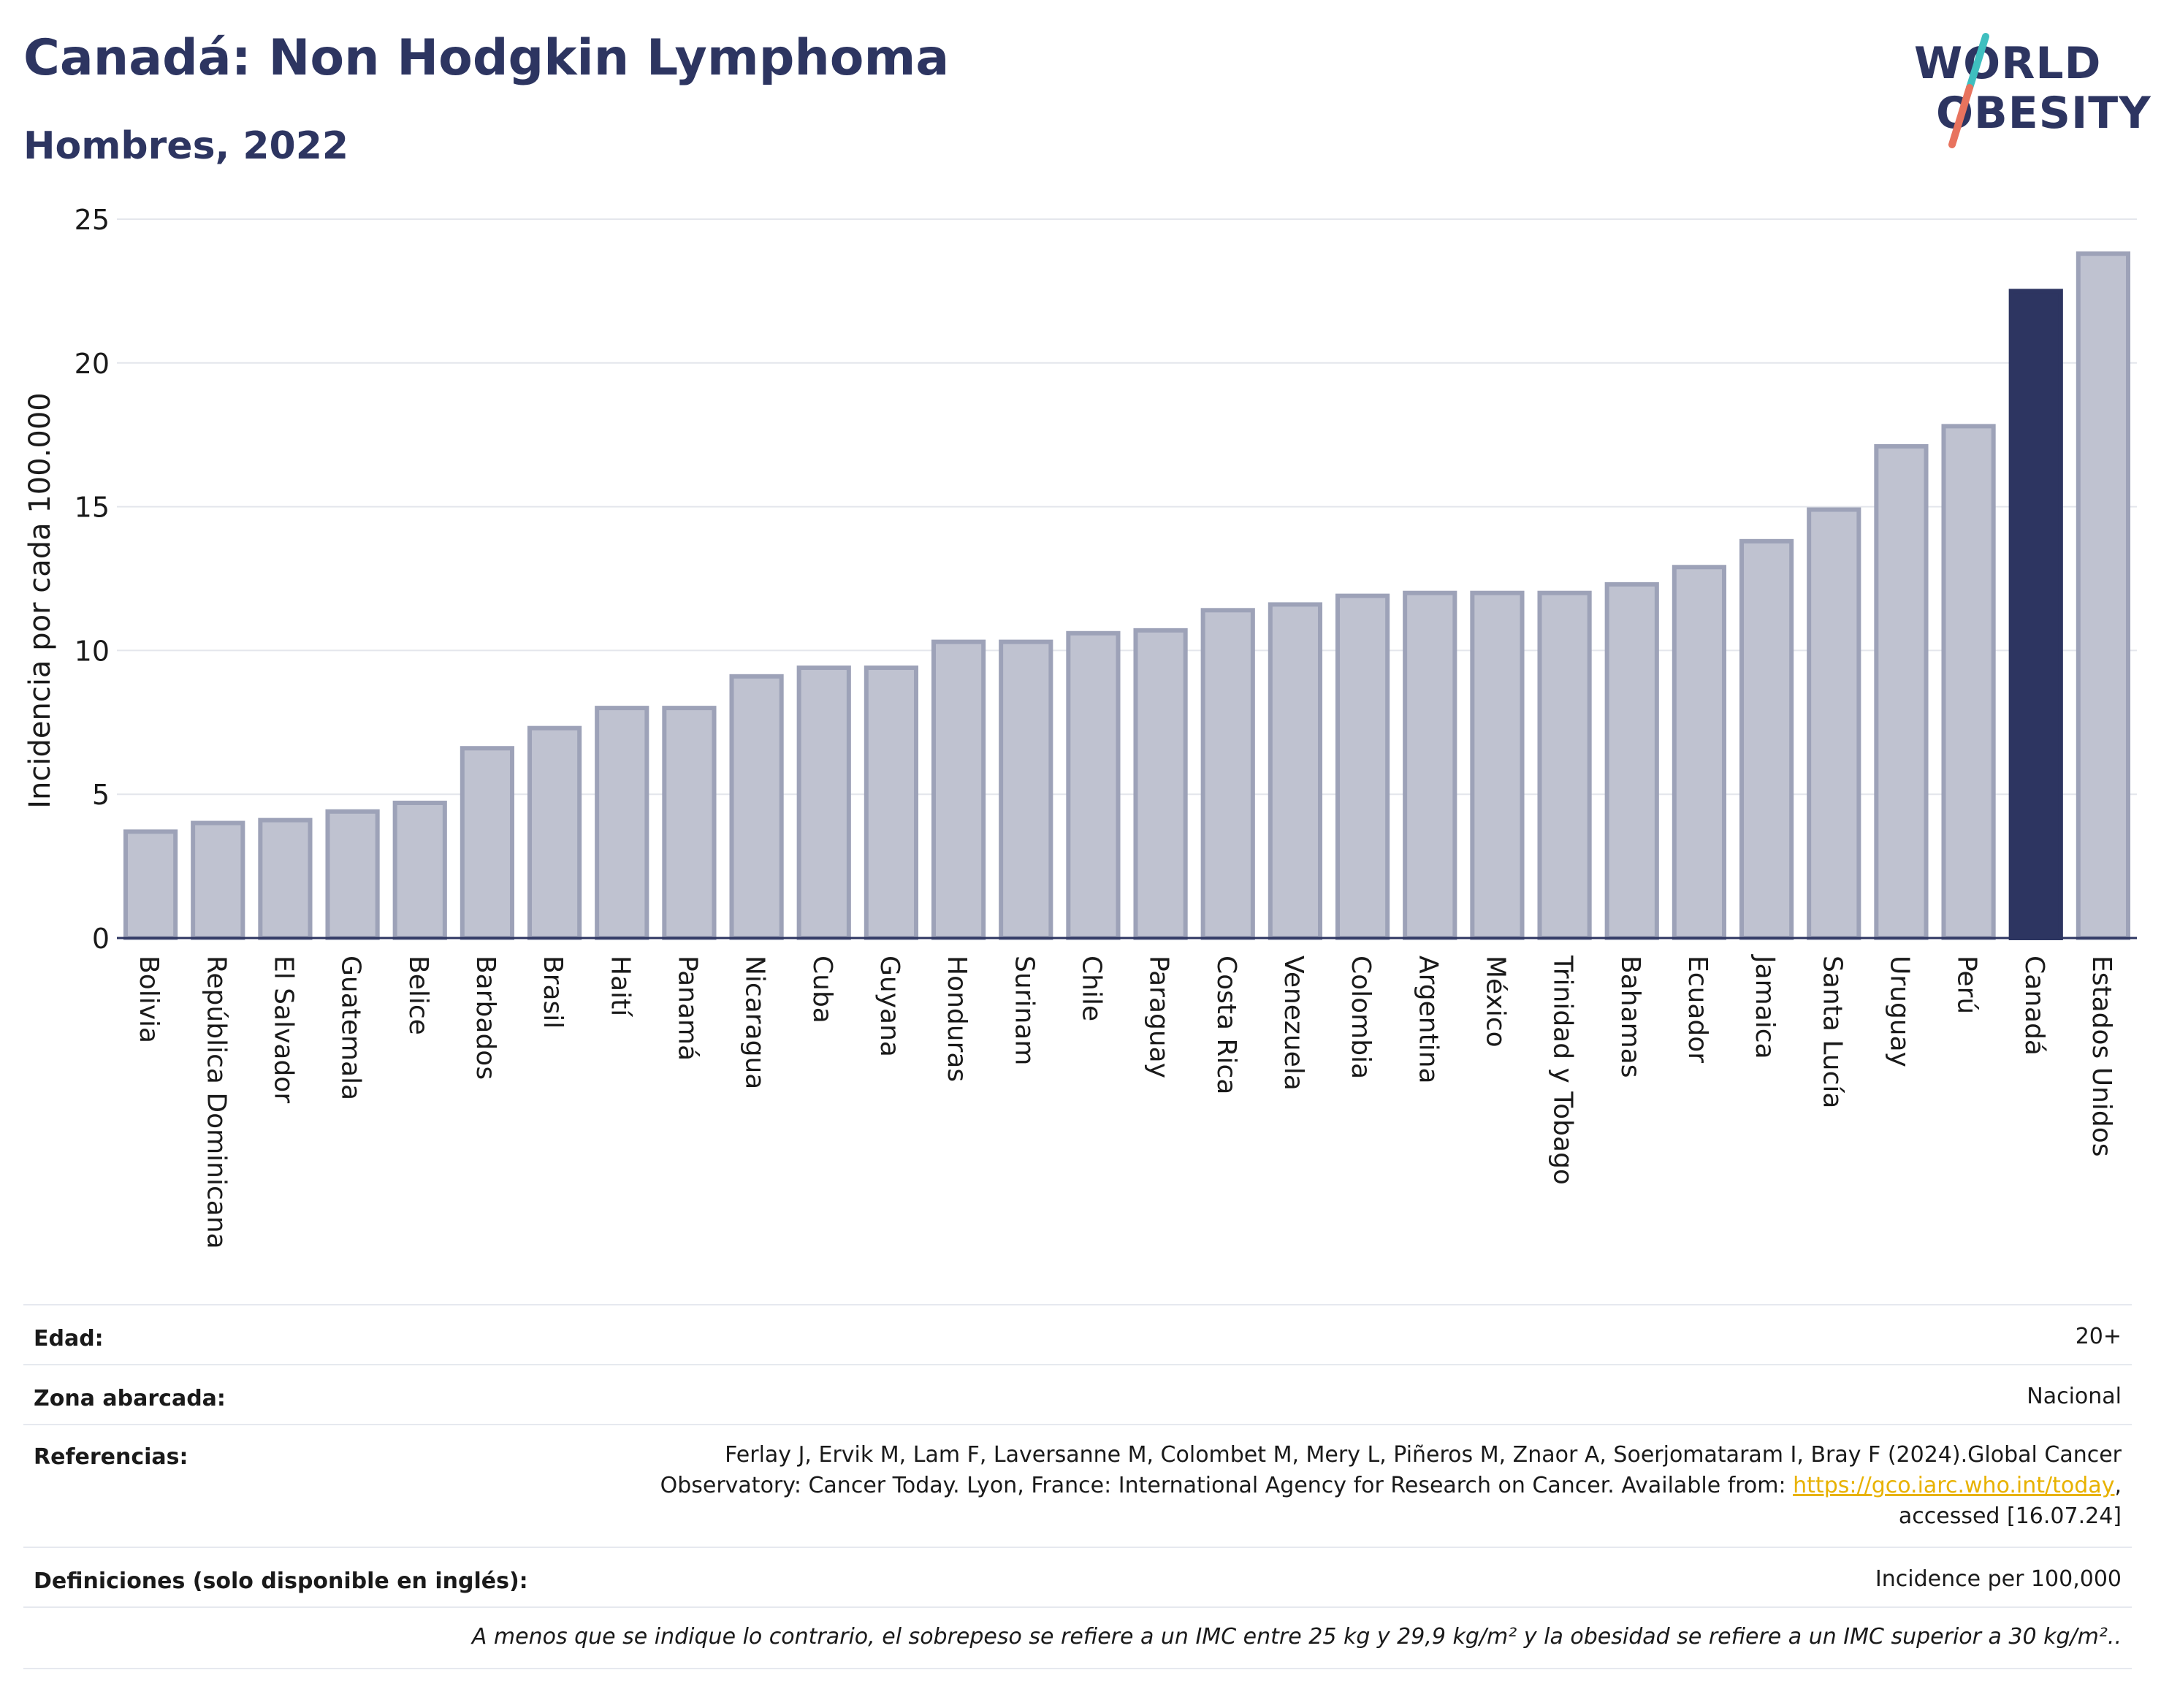 This screenshot has height=1708, width=2161. I want to click on bar-brasil, so click(554, 832).